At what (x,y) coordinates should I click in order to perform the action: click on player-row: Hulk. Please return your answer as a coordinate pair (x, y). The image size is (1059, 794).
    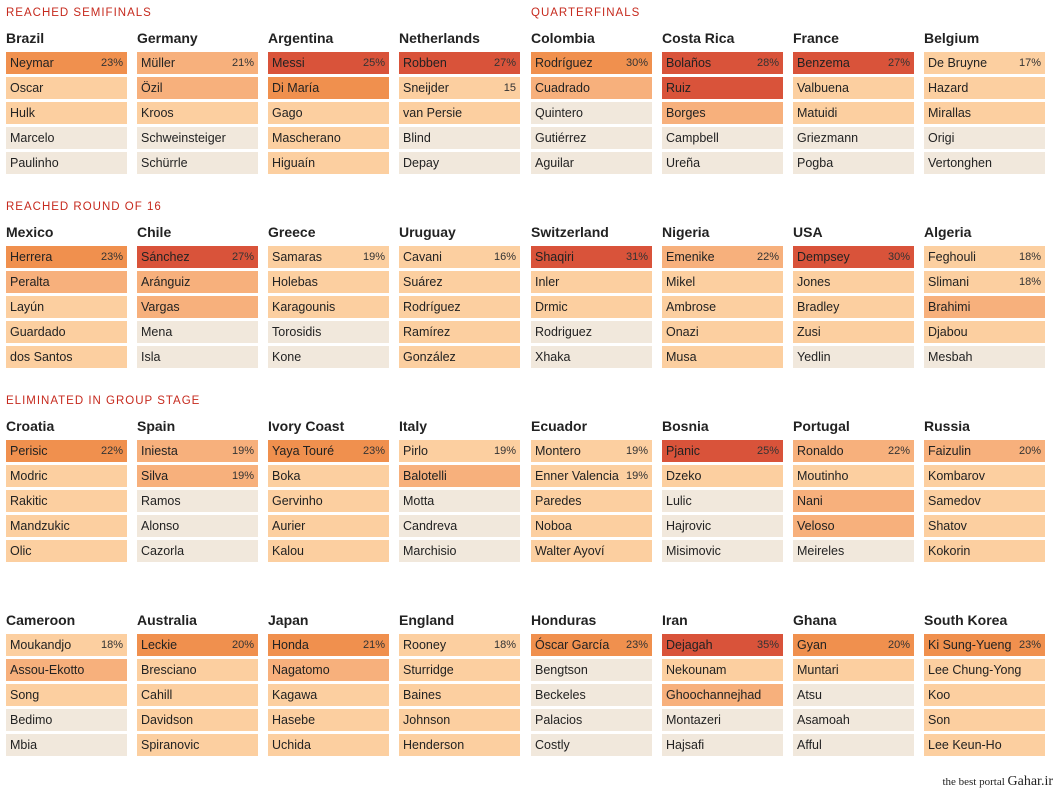
    Looking at the image, I should click on (66, 113).